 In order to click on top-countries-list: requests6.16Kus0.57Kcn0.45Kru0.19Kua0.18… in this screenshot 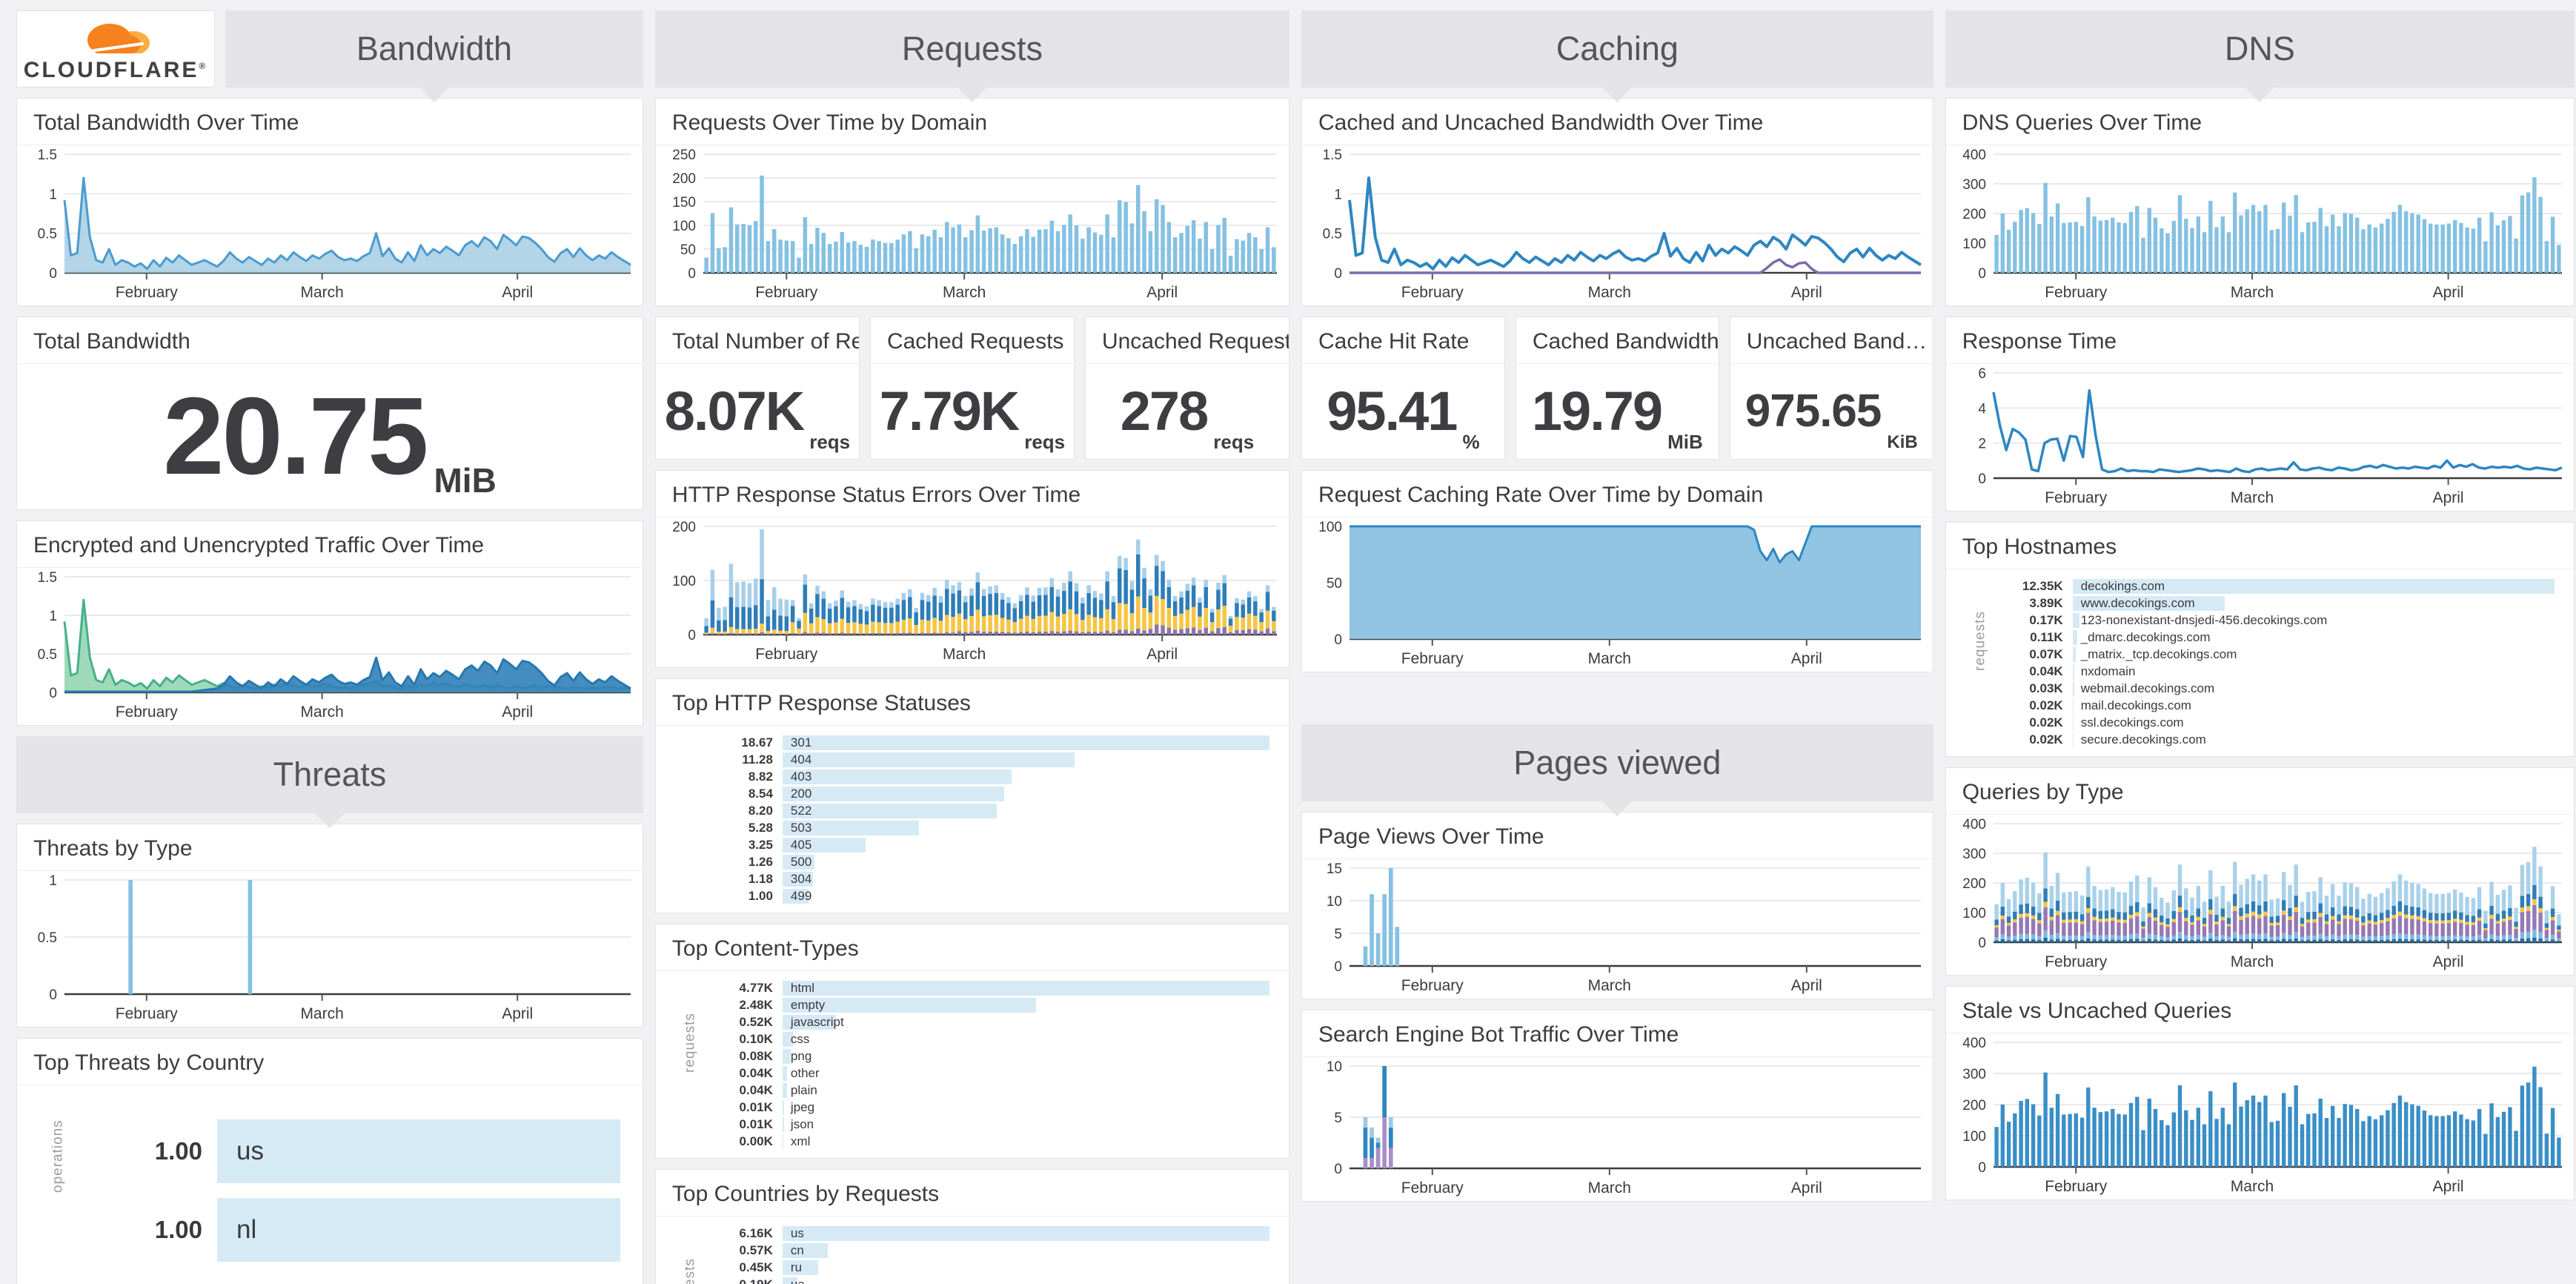, I will do `click(973, 1250)`.